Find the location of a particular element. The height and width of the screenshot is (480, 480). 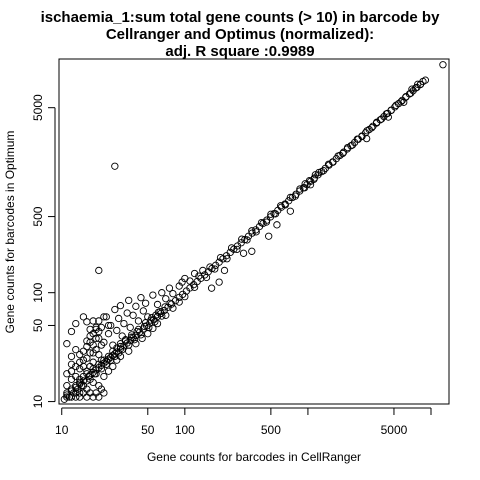

y-axis: 10 50 100 500 5000 is located at coordinates (43, 251).